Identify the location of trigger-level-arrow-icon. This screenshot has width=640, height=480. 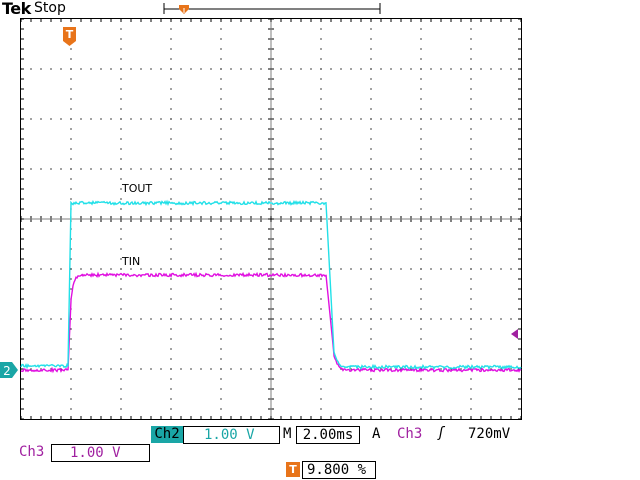
(514, 334).